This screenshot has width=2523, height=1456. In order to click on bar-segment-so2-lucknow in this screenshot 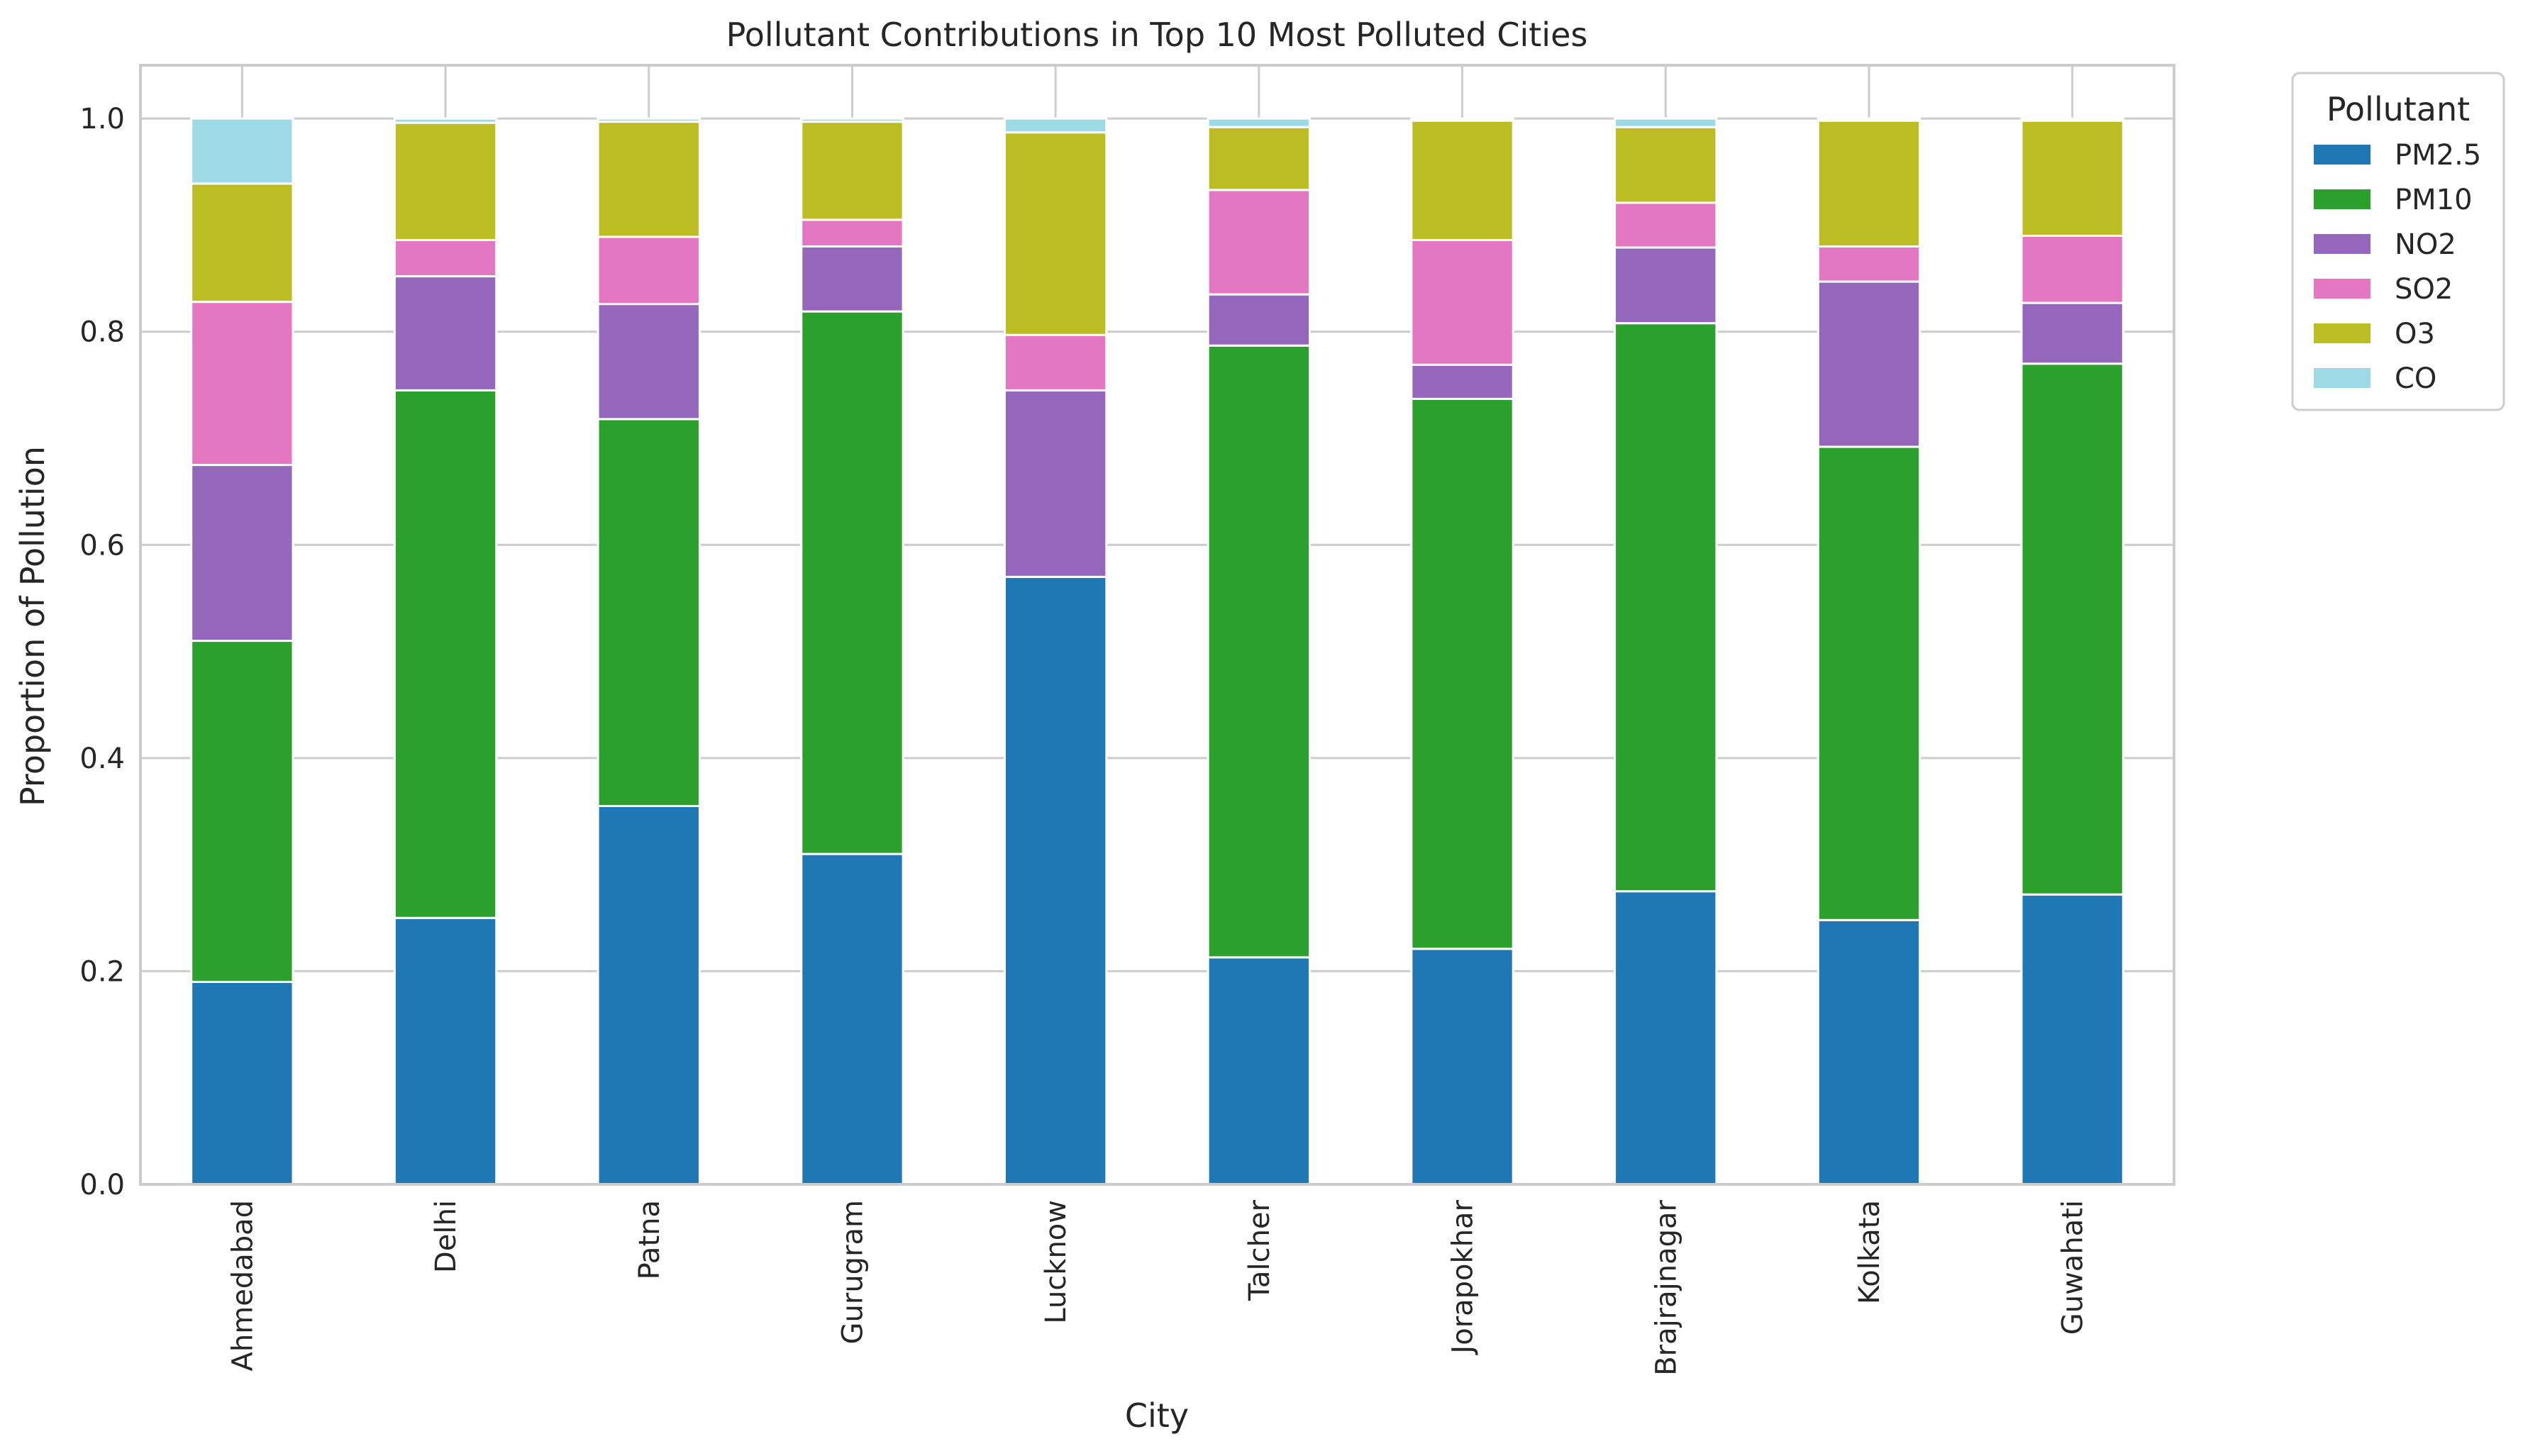, I will do `click(1055, 362)`.